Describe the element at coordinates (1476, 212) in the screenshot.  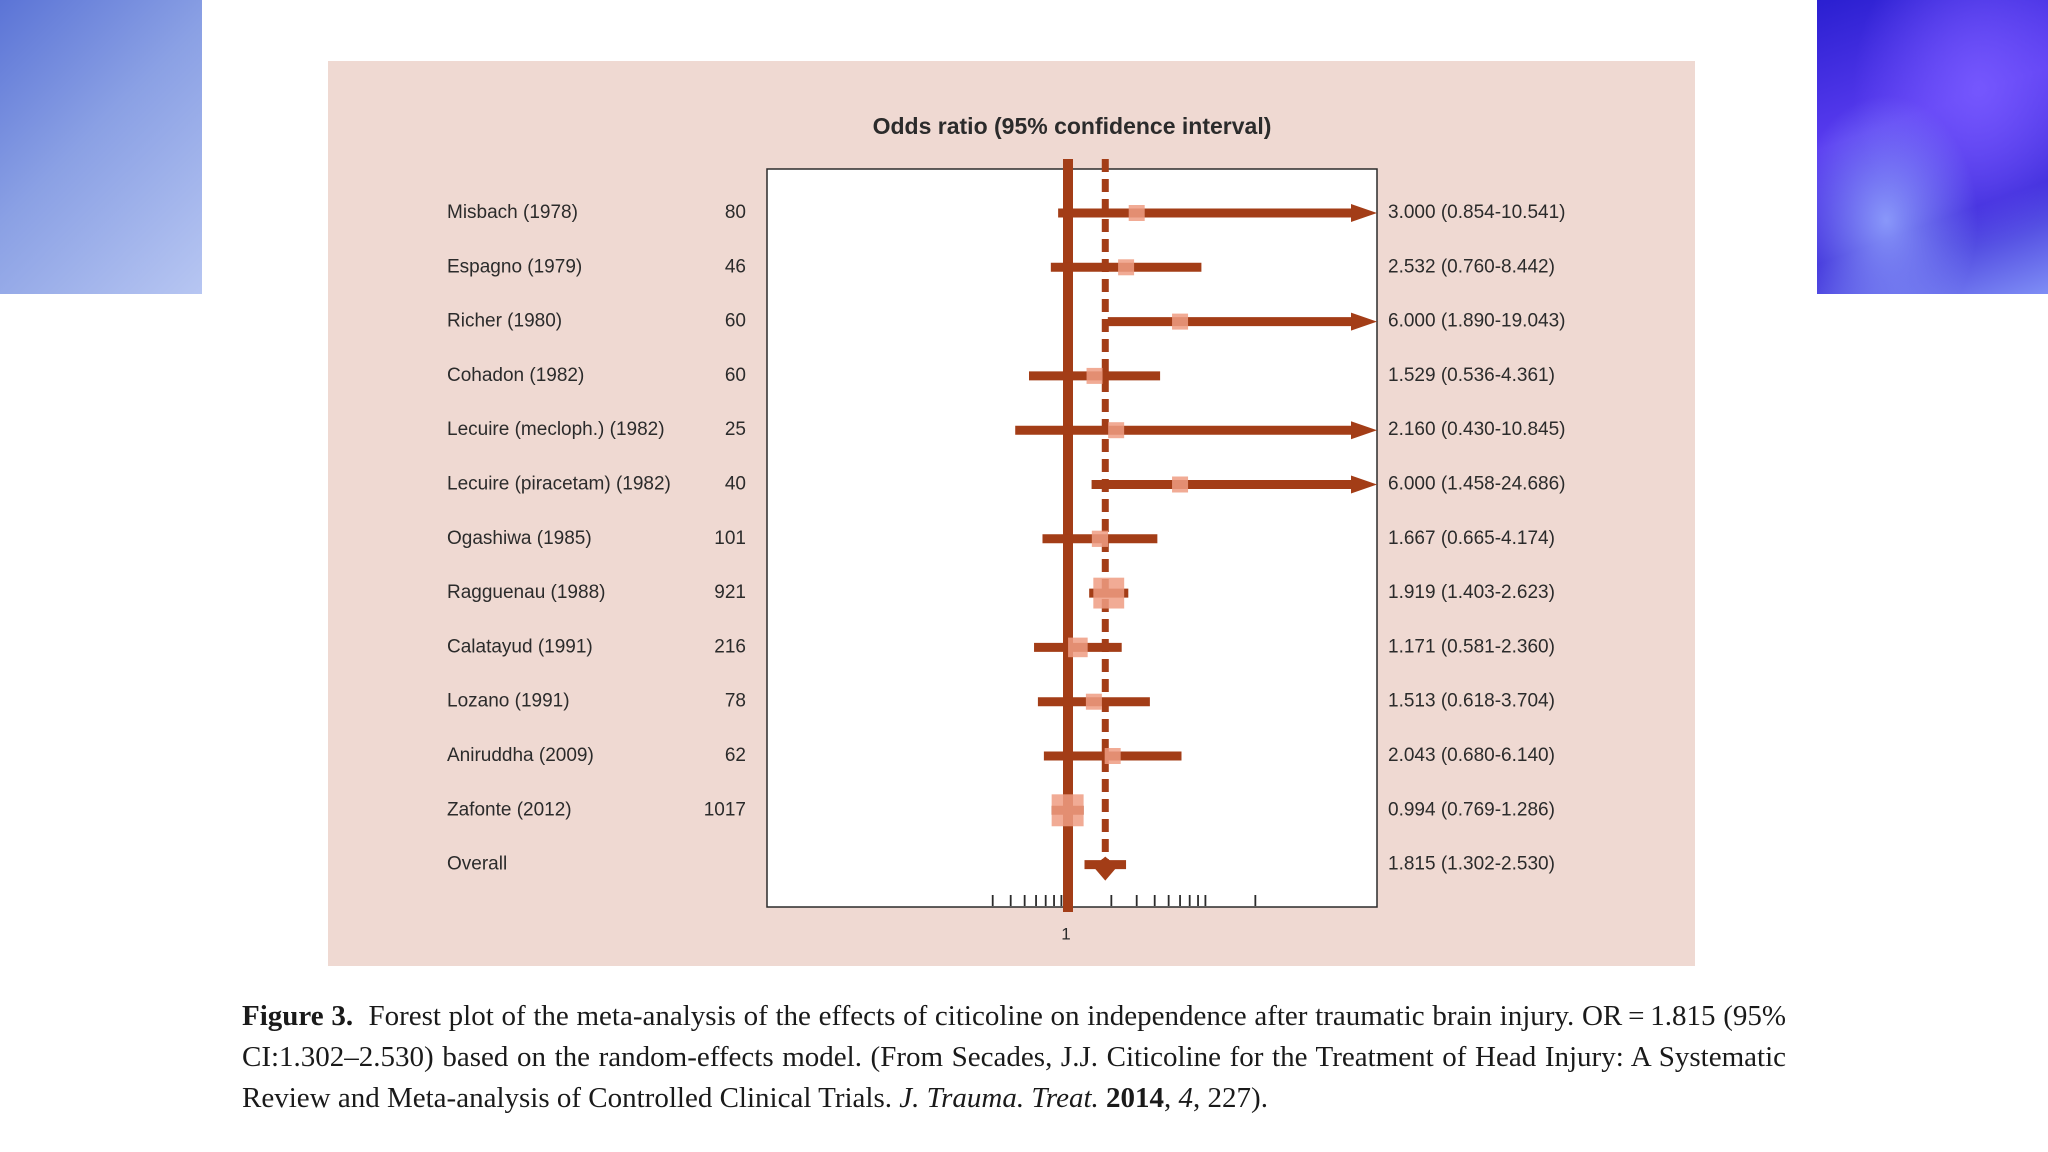
I see `study-or-text: 3.000 (0.854-10.541)` at that location.